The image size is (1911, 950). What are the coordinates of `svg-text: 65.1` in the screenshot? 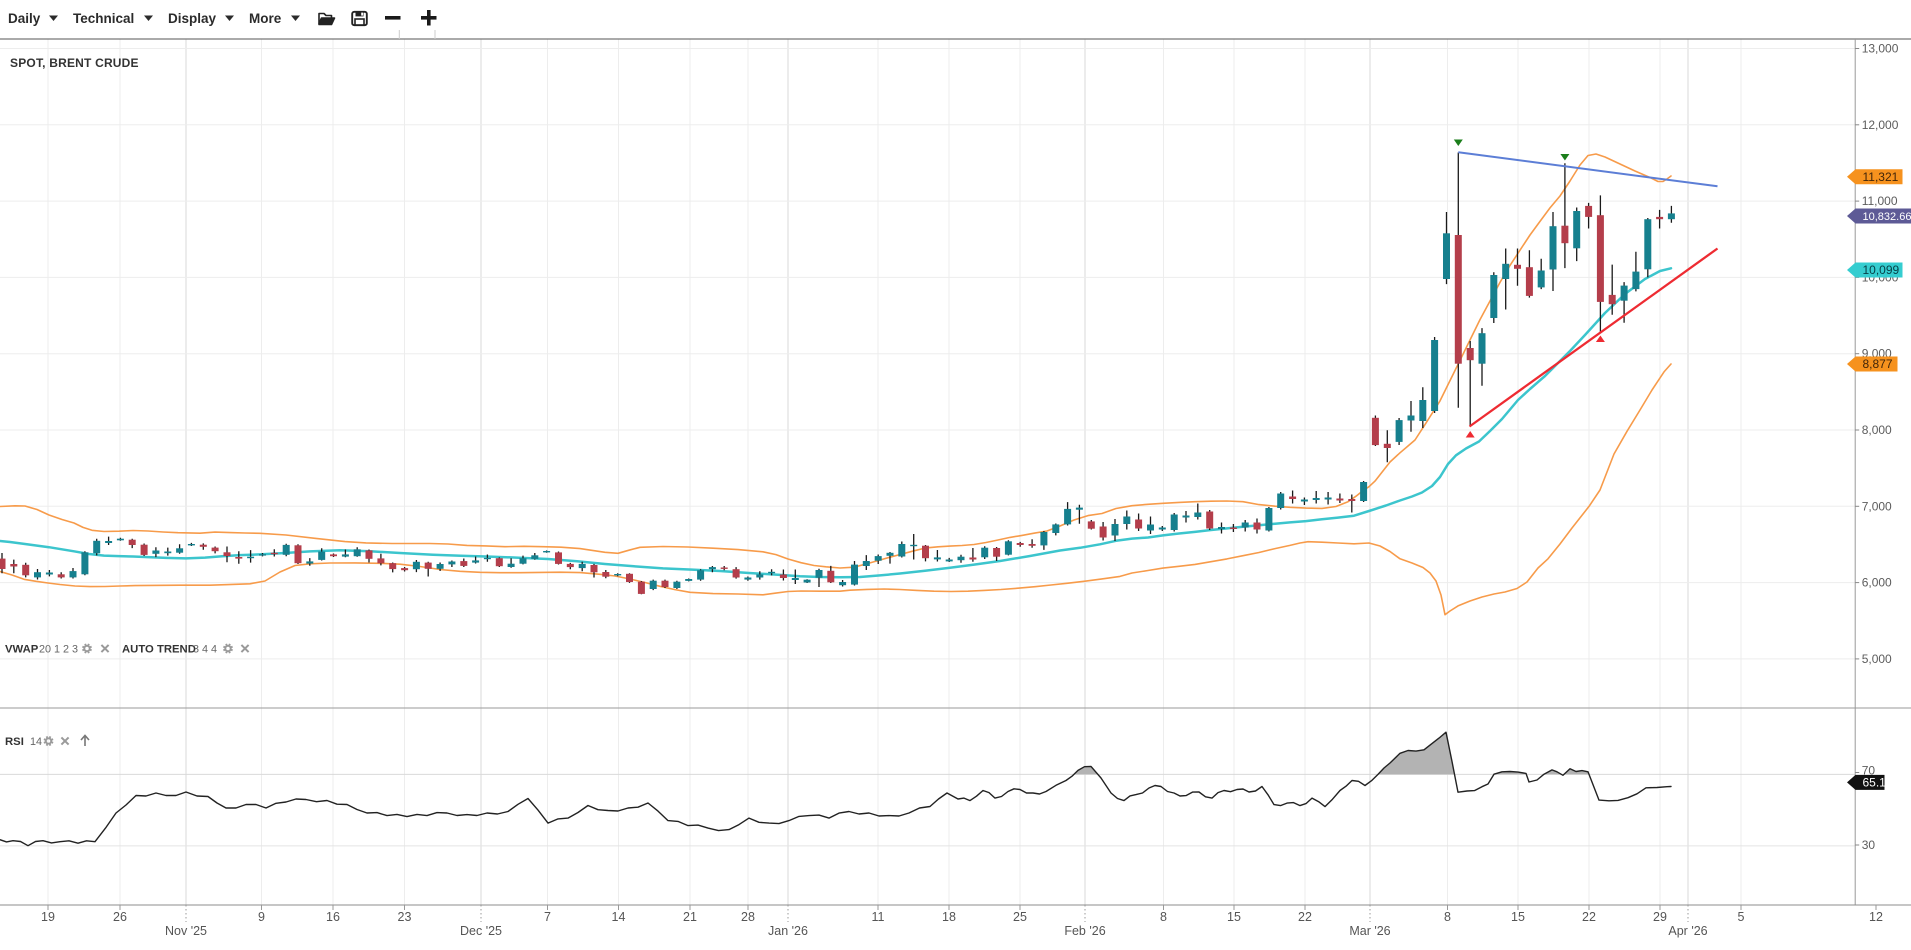 It's located at (1875, 783).